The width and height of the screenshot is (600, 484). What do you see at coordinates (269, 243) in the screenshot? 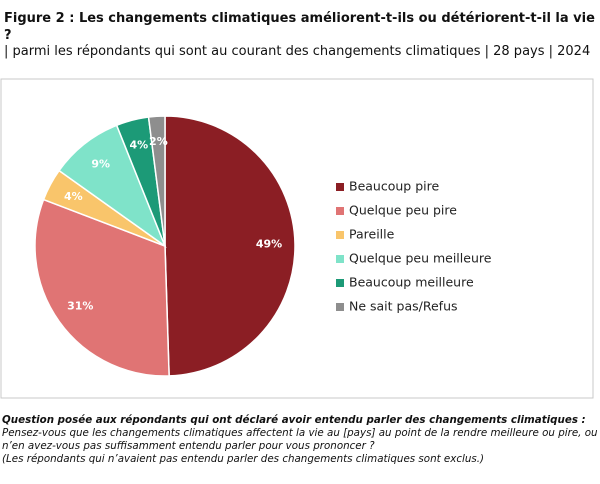
I see `data-label: 49%` at bounding box center [269, 243].